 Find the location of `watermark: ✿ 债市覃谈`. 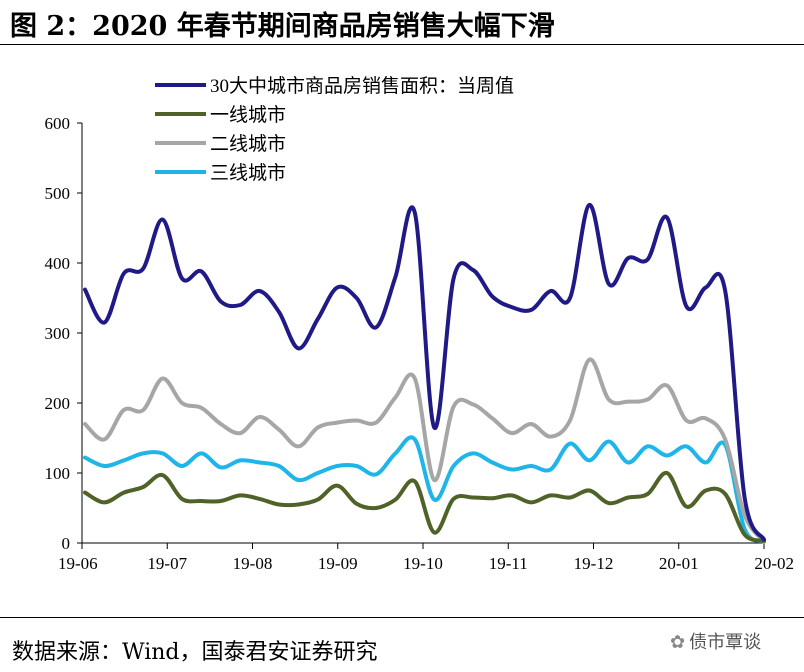

watermark: ✿ 债市覃谈 is located at coordinates (715, 641).